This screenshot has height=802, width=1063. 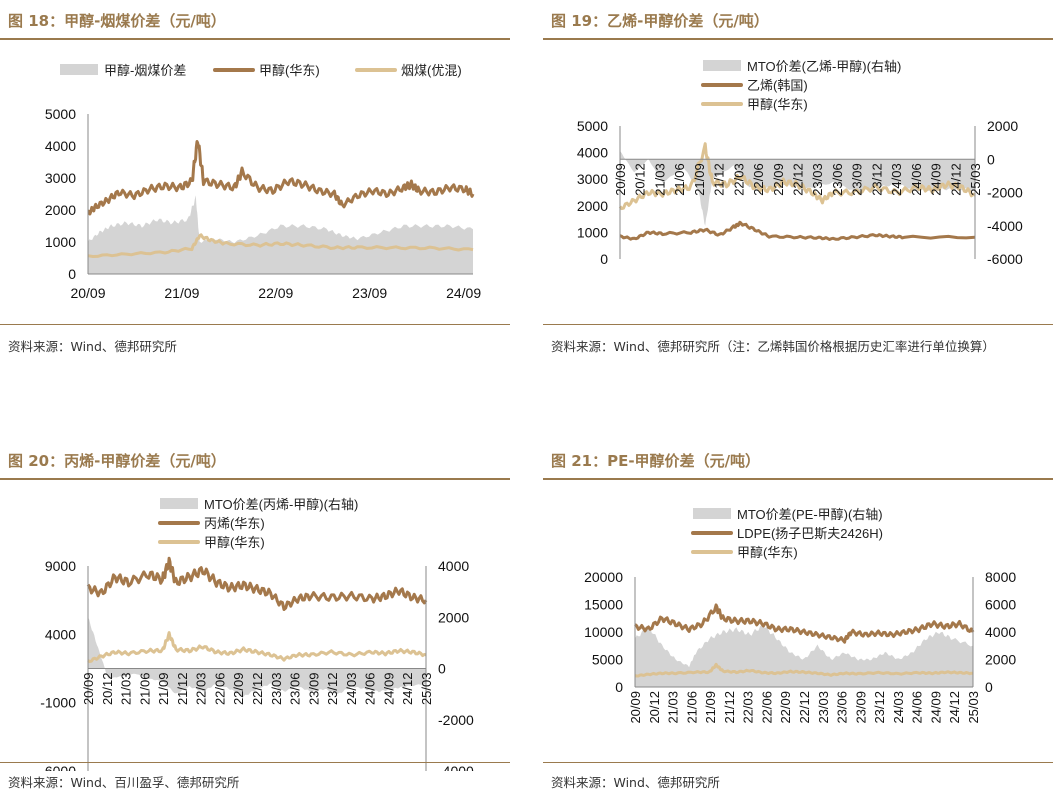 I want to click on chart-title: 图 19：乙烯-甲醇价差（元/吨）, so click(x=660, y=21).